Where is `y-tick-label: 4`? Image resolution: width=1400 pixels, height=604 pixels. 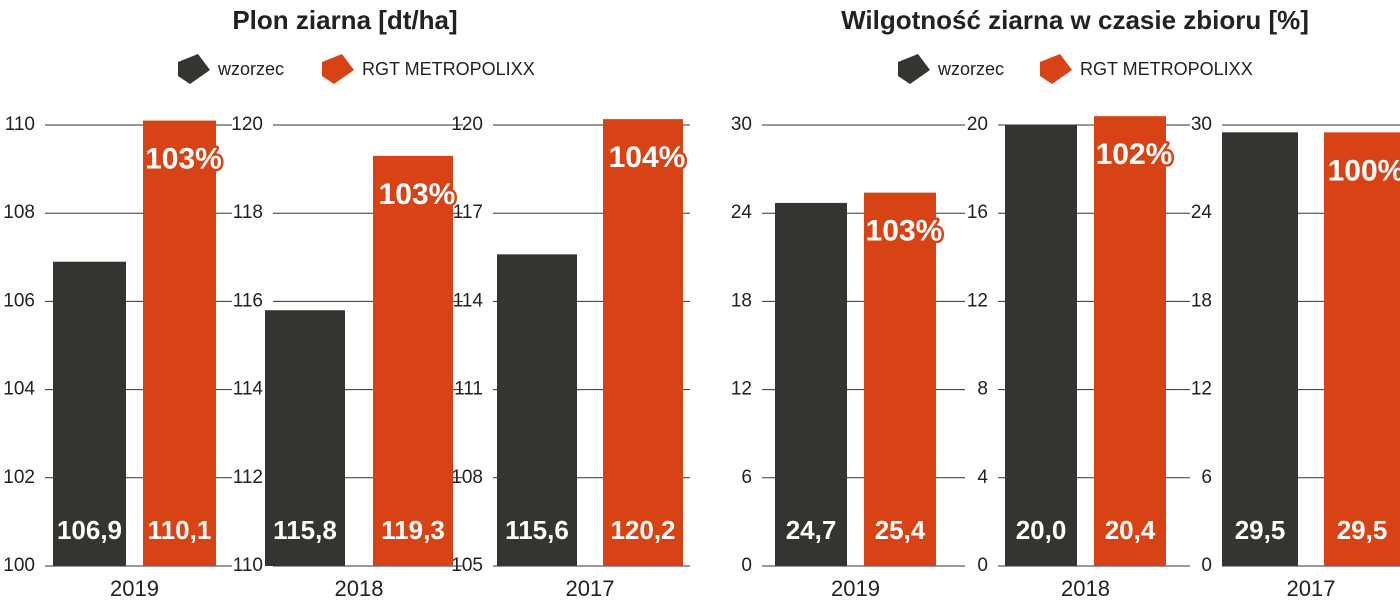 y-tick-label: 4 is located at coordinates (982, 477).